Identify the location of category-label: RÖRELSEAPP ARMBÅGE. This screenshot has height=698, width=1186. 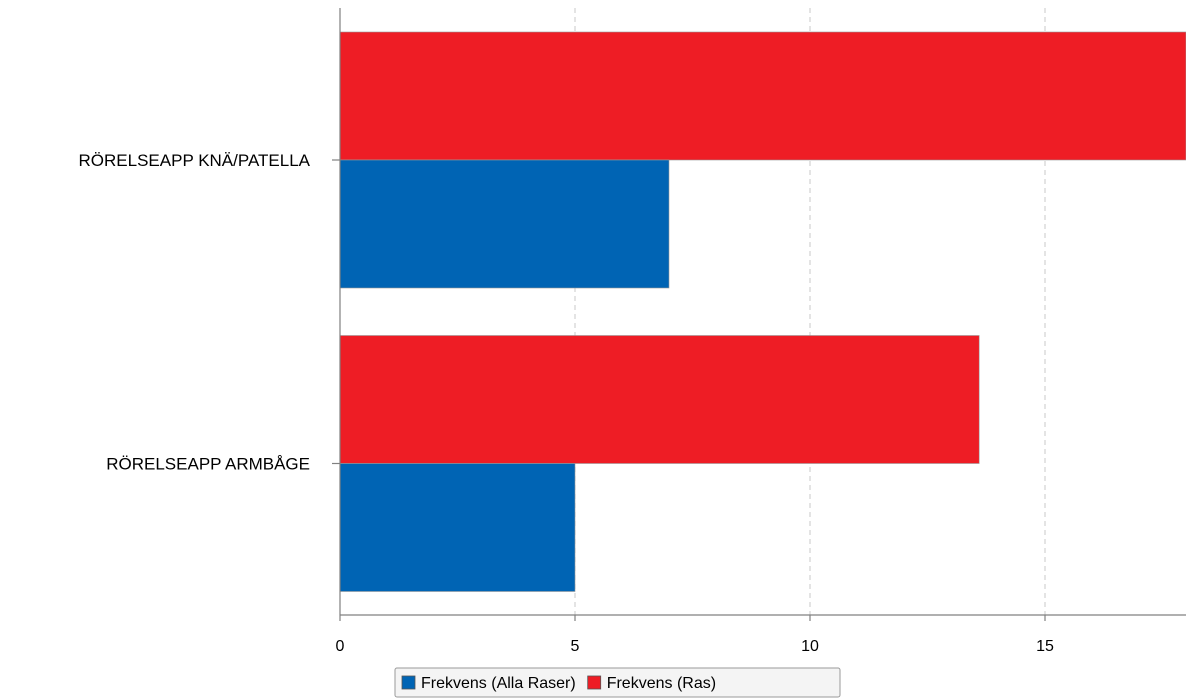
(208, 464).